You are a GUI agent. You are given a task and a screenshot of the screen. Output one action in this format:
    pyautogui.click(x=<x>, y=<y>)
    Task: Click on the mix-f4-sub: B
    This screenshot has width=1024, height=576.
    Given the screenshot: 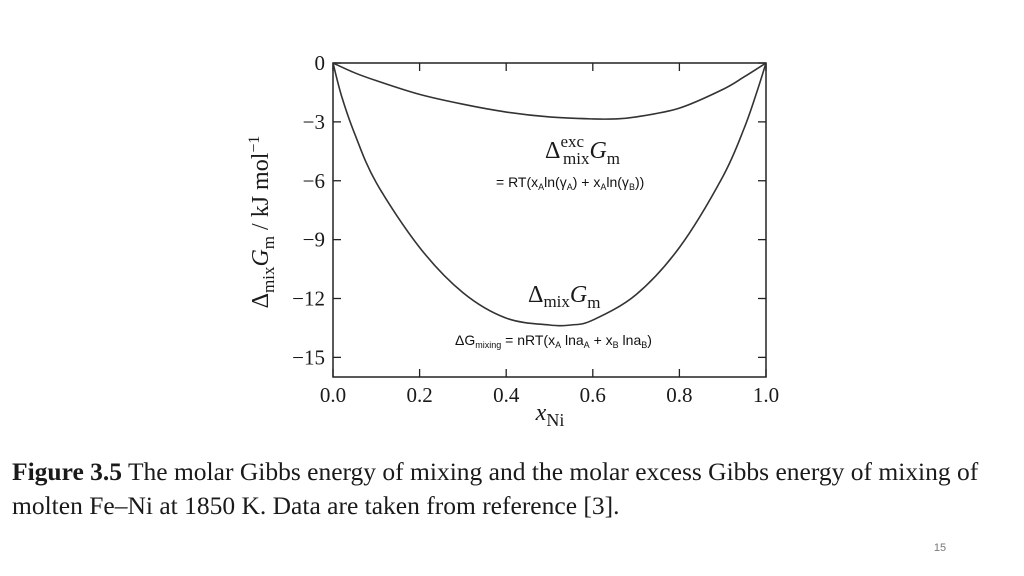 What is the action you would take?
    pyautogui.click(x=616, y=345)
    